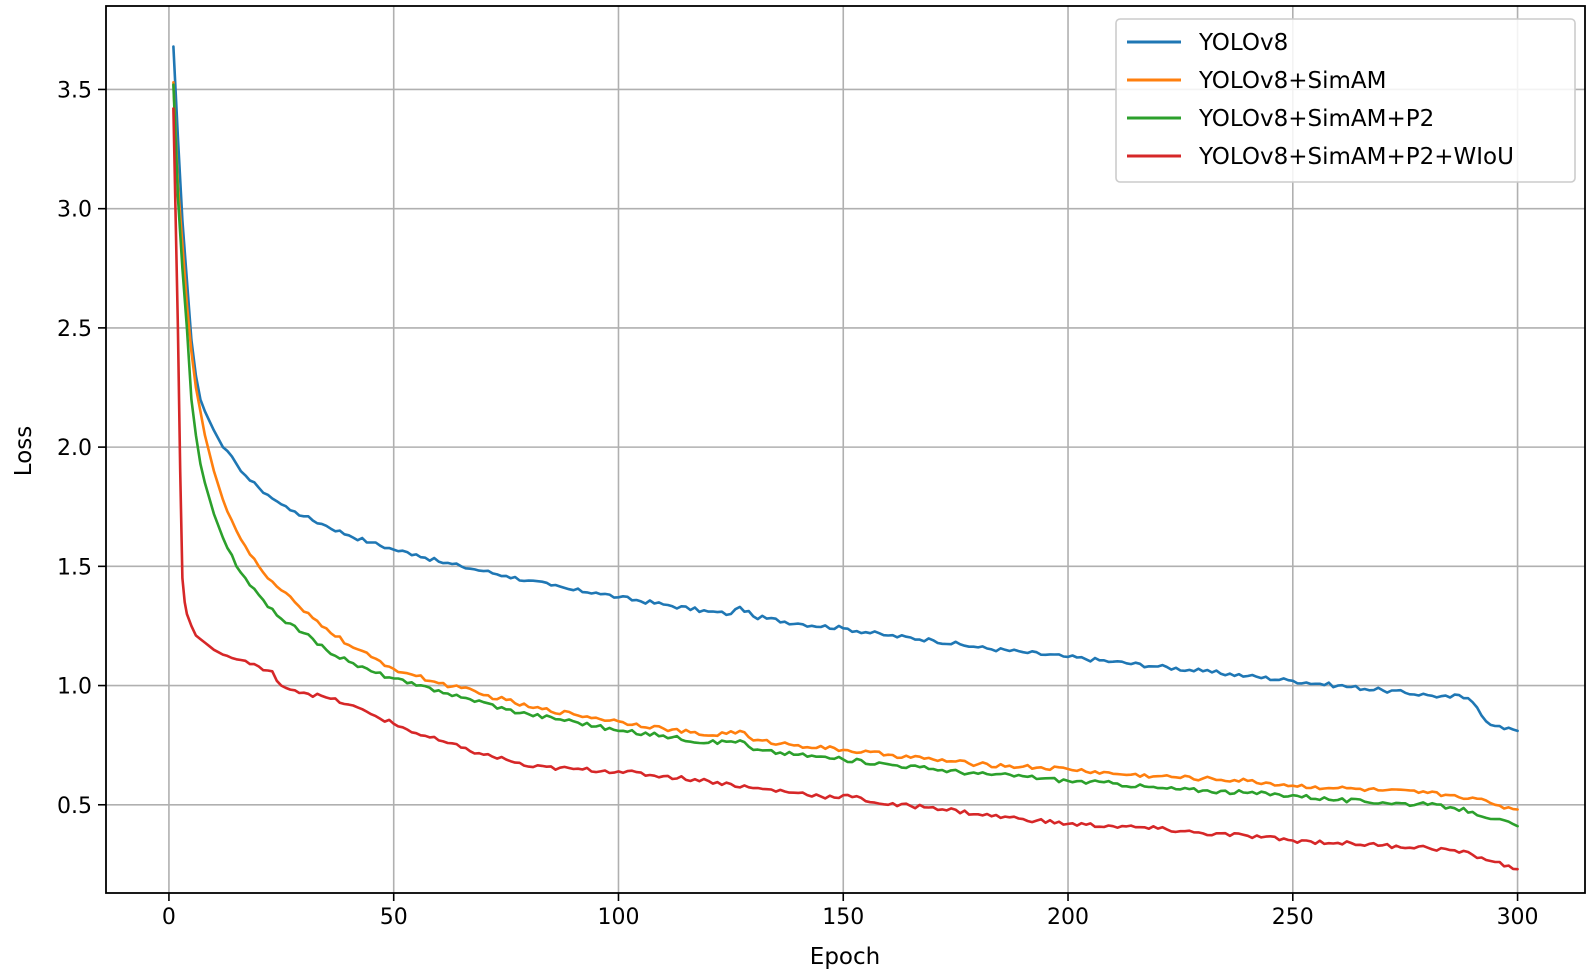 The height and width of the screenshot is (973, 1590). What do you see at coordinates (169, 917) in the screenshot?
I see `x-tick-label: 0` at bounding box center [169, 917].